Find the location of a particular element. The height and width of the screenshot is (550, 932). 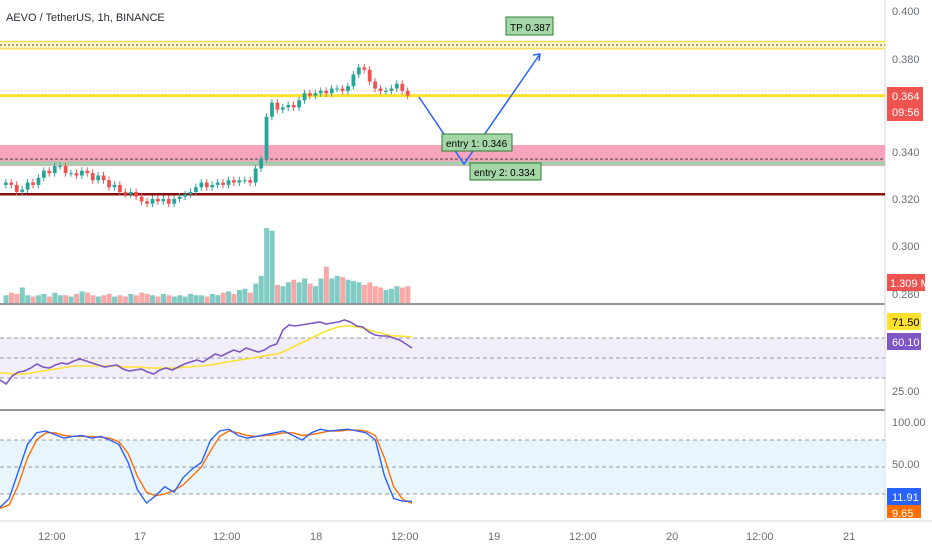

volume-badge: 1.309 M is located at coordinates (908, 282).